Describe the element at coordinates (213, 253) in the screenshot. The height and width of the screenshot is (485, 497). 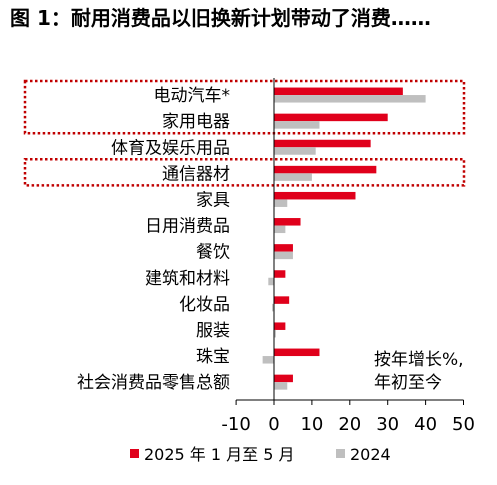
I see `category-label: 餐饮` at that location.